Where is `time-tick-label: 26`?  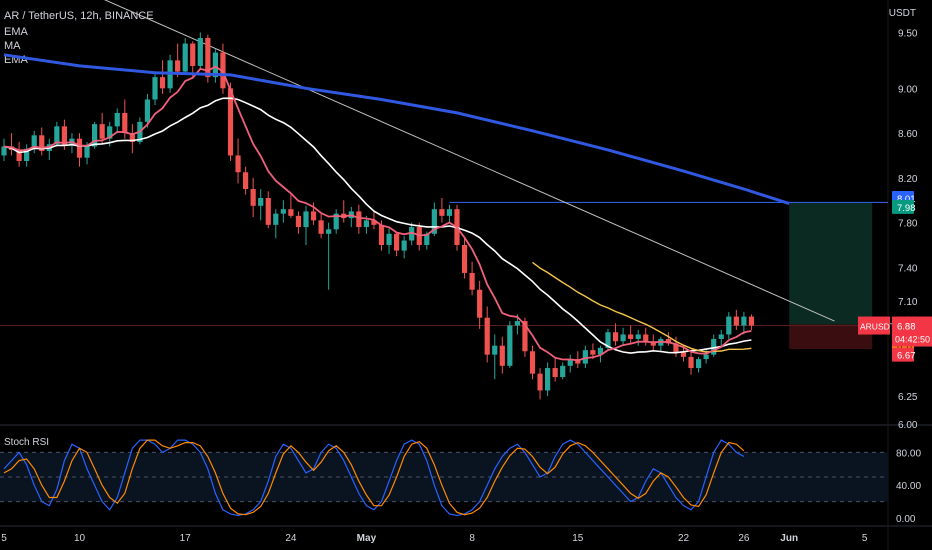 time-tick-label: 26 is located at coordinates (744, 538).